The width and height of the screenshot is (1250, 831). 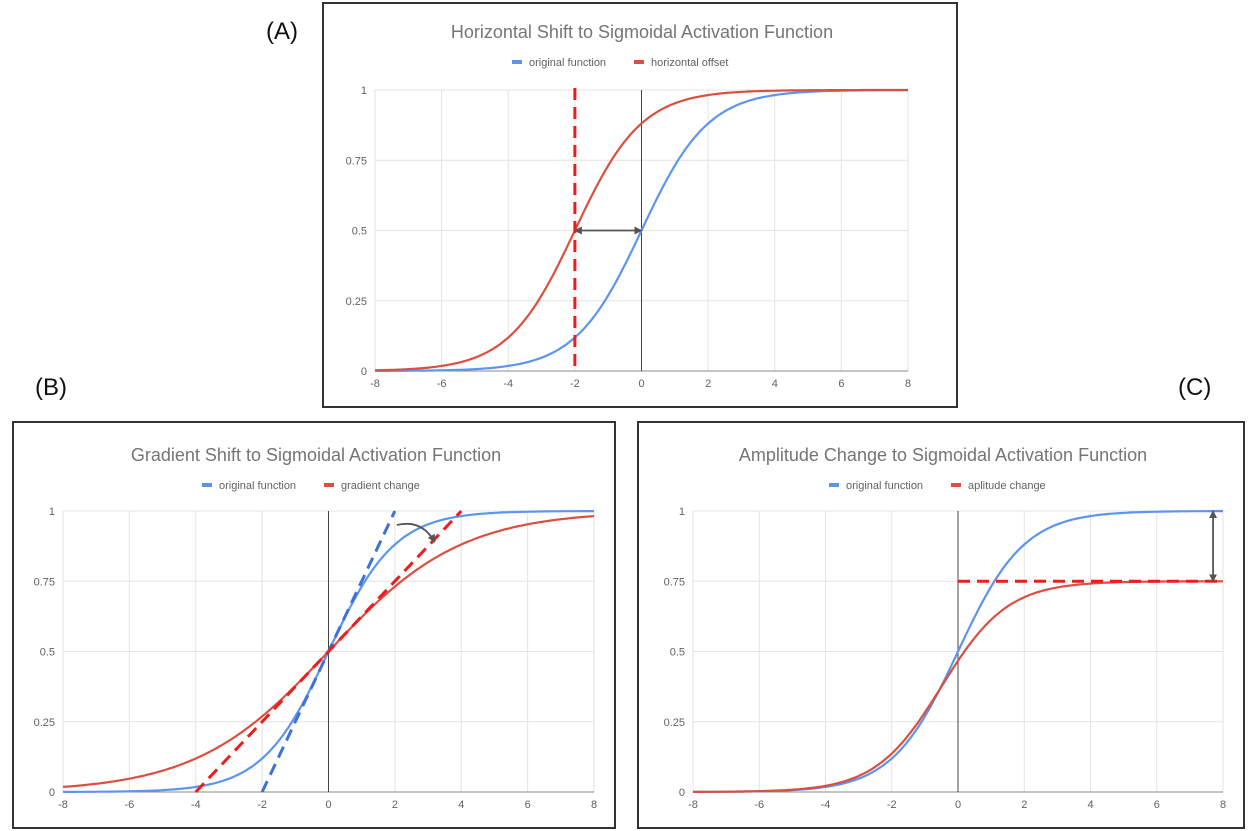 I want to click on panel-label-a: (A), so click(x=282, y=31).